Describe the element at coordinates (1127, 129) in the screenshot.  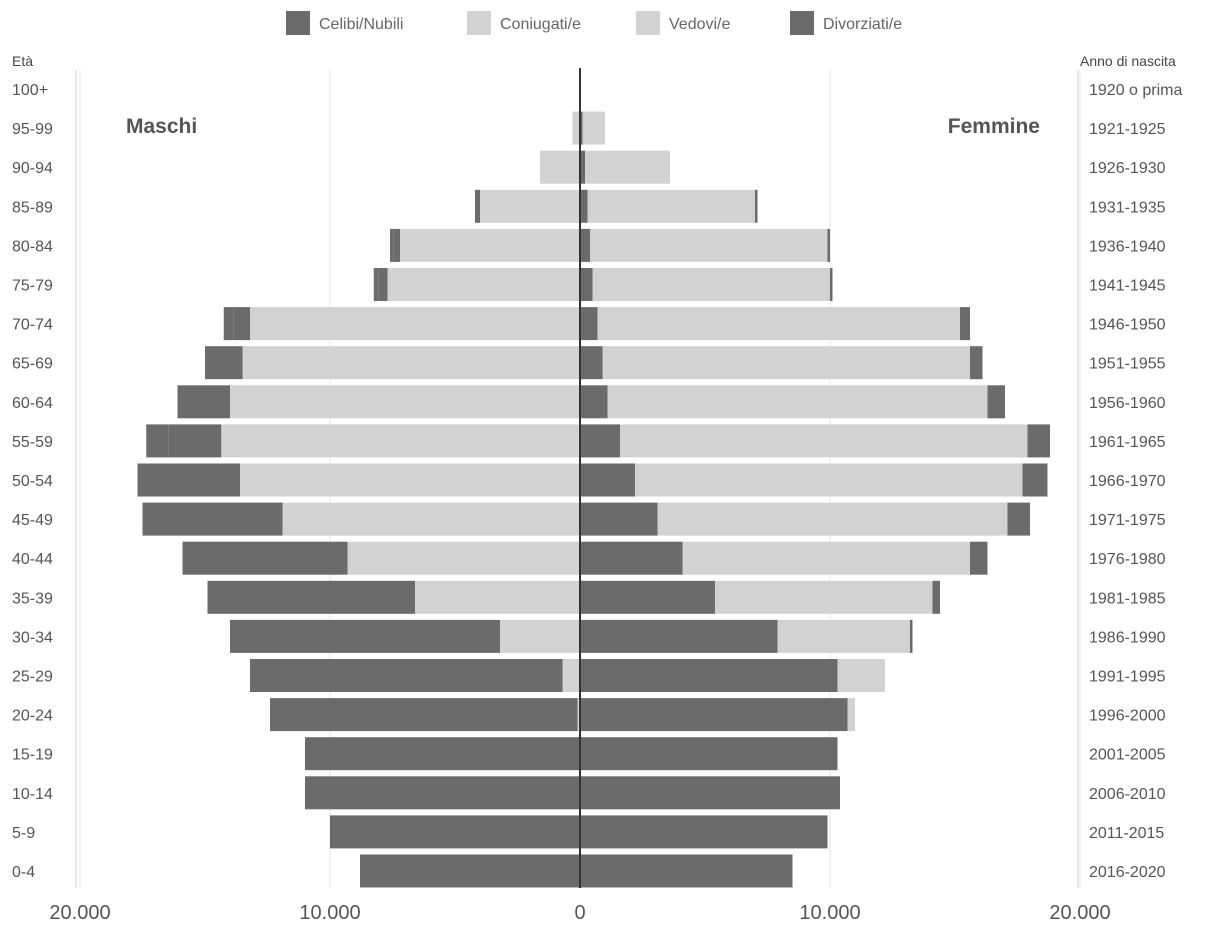
I see `birth-year-label: 1921-1925` at that location.